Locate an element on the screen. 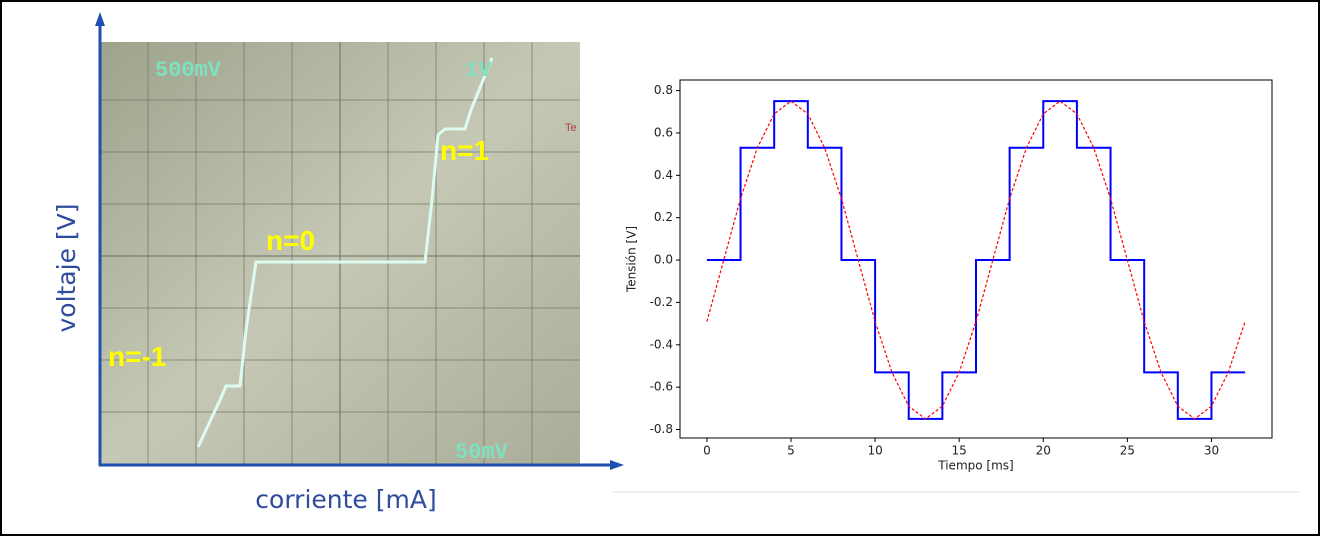 Image resolution: width=1320 pixels, height=536 pixels. x-tick-label: 25 is located at coordinates (1127, 451).